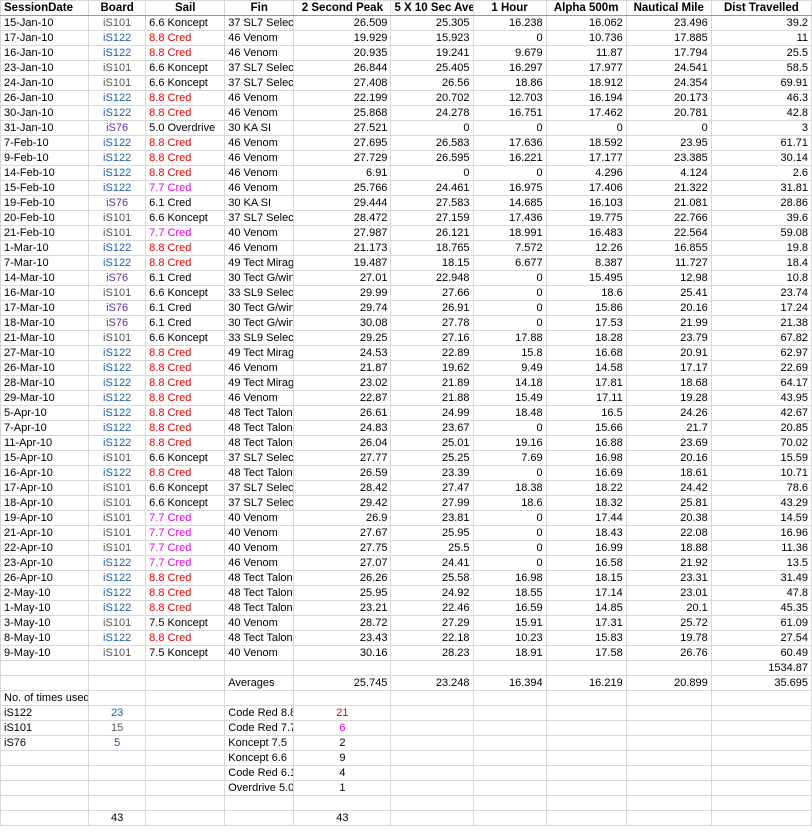  Describe the element at coordinates (668, 203) in the screenshot. I see `cell-nautical-mile: 21.081` at that location.